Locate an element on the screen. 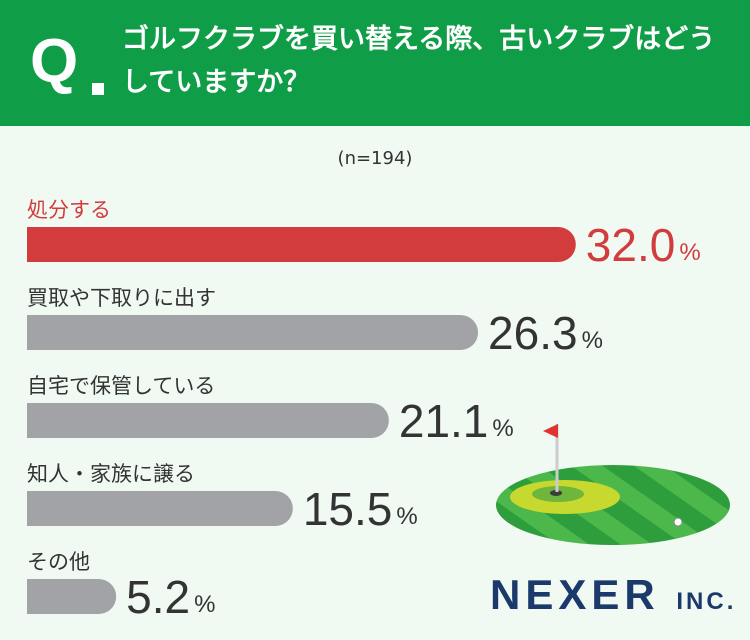  value-label: 32.0 is located at coordinates (631, 245).